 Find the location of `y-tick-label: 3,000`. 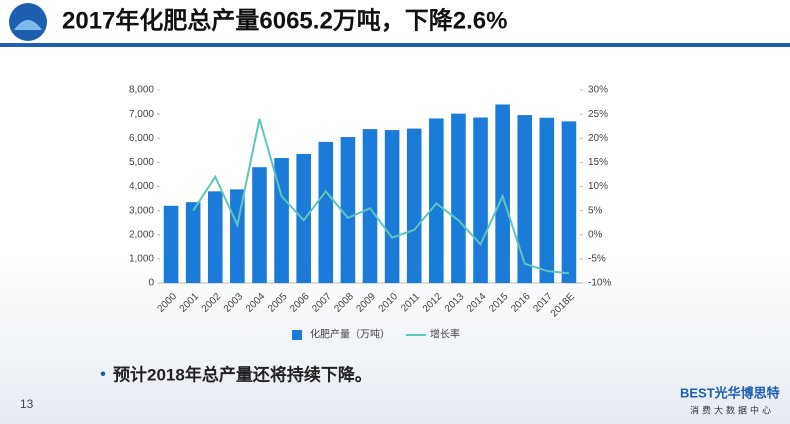

y-tick-label: 3,000 is located at coordinates (141, 210).